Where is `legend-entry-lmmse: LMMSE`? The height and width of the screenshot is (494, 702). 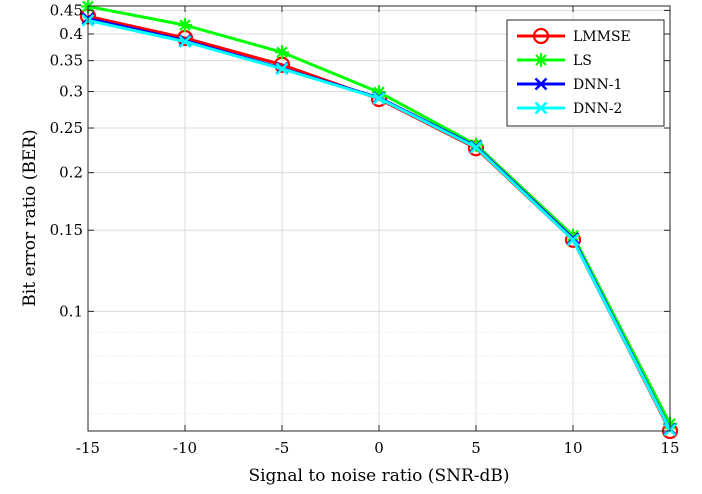 legend-entry-lmmse: LMMSE is located at coordinates (574, 36).